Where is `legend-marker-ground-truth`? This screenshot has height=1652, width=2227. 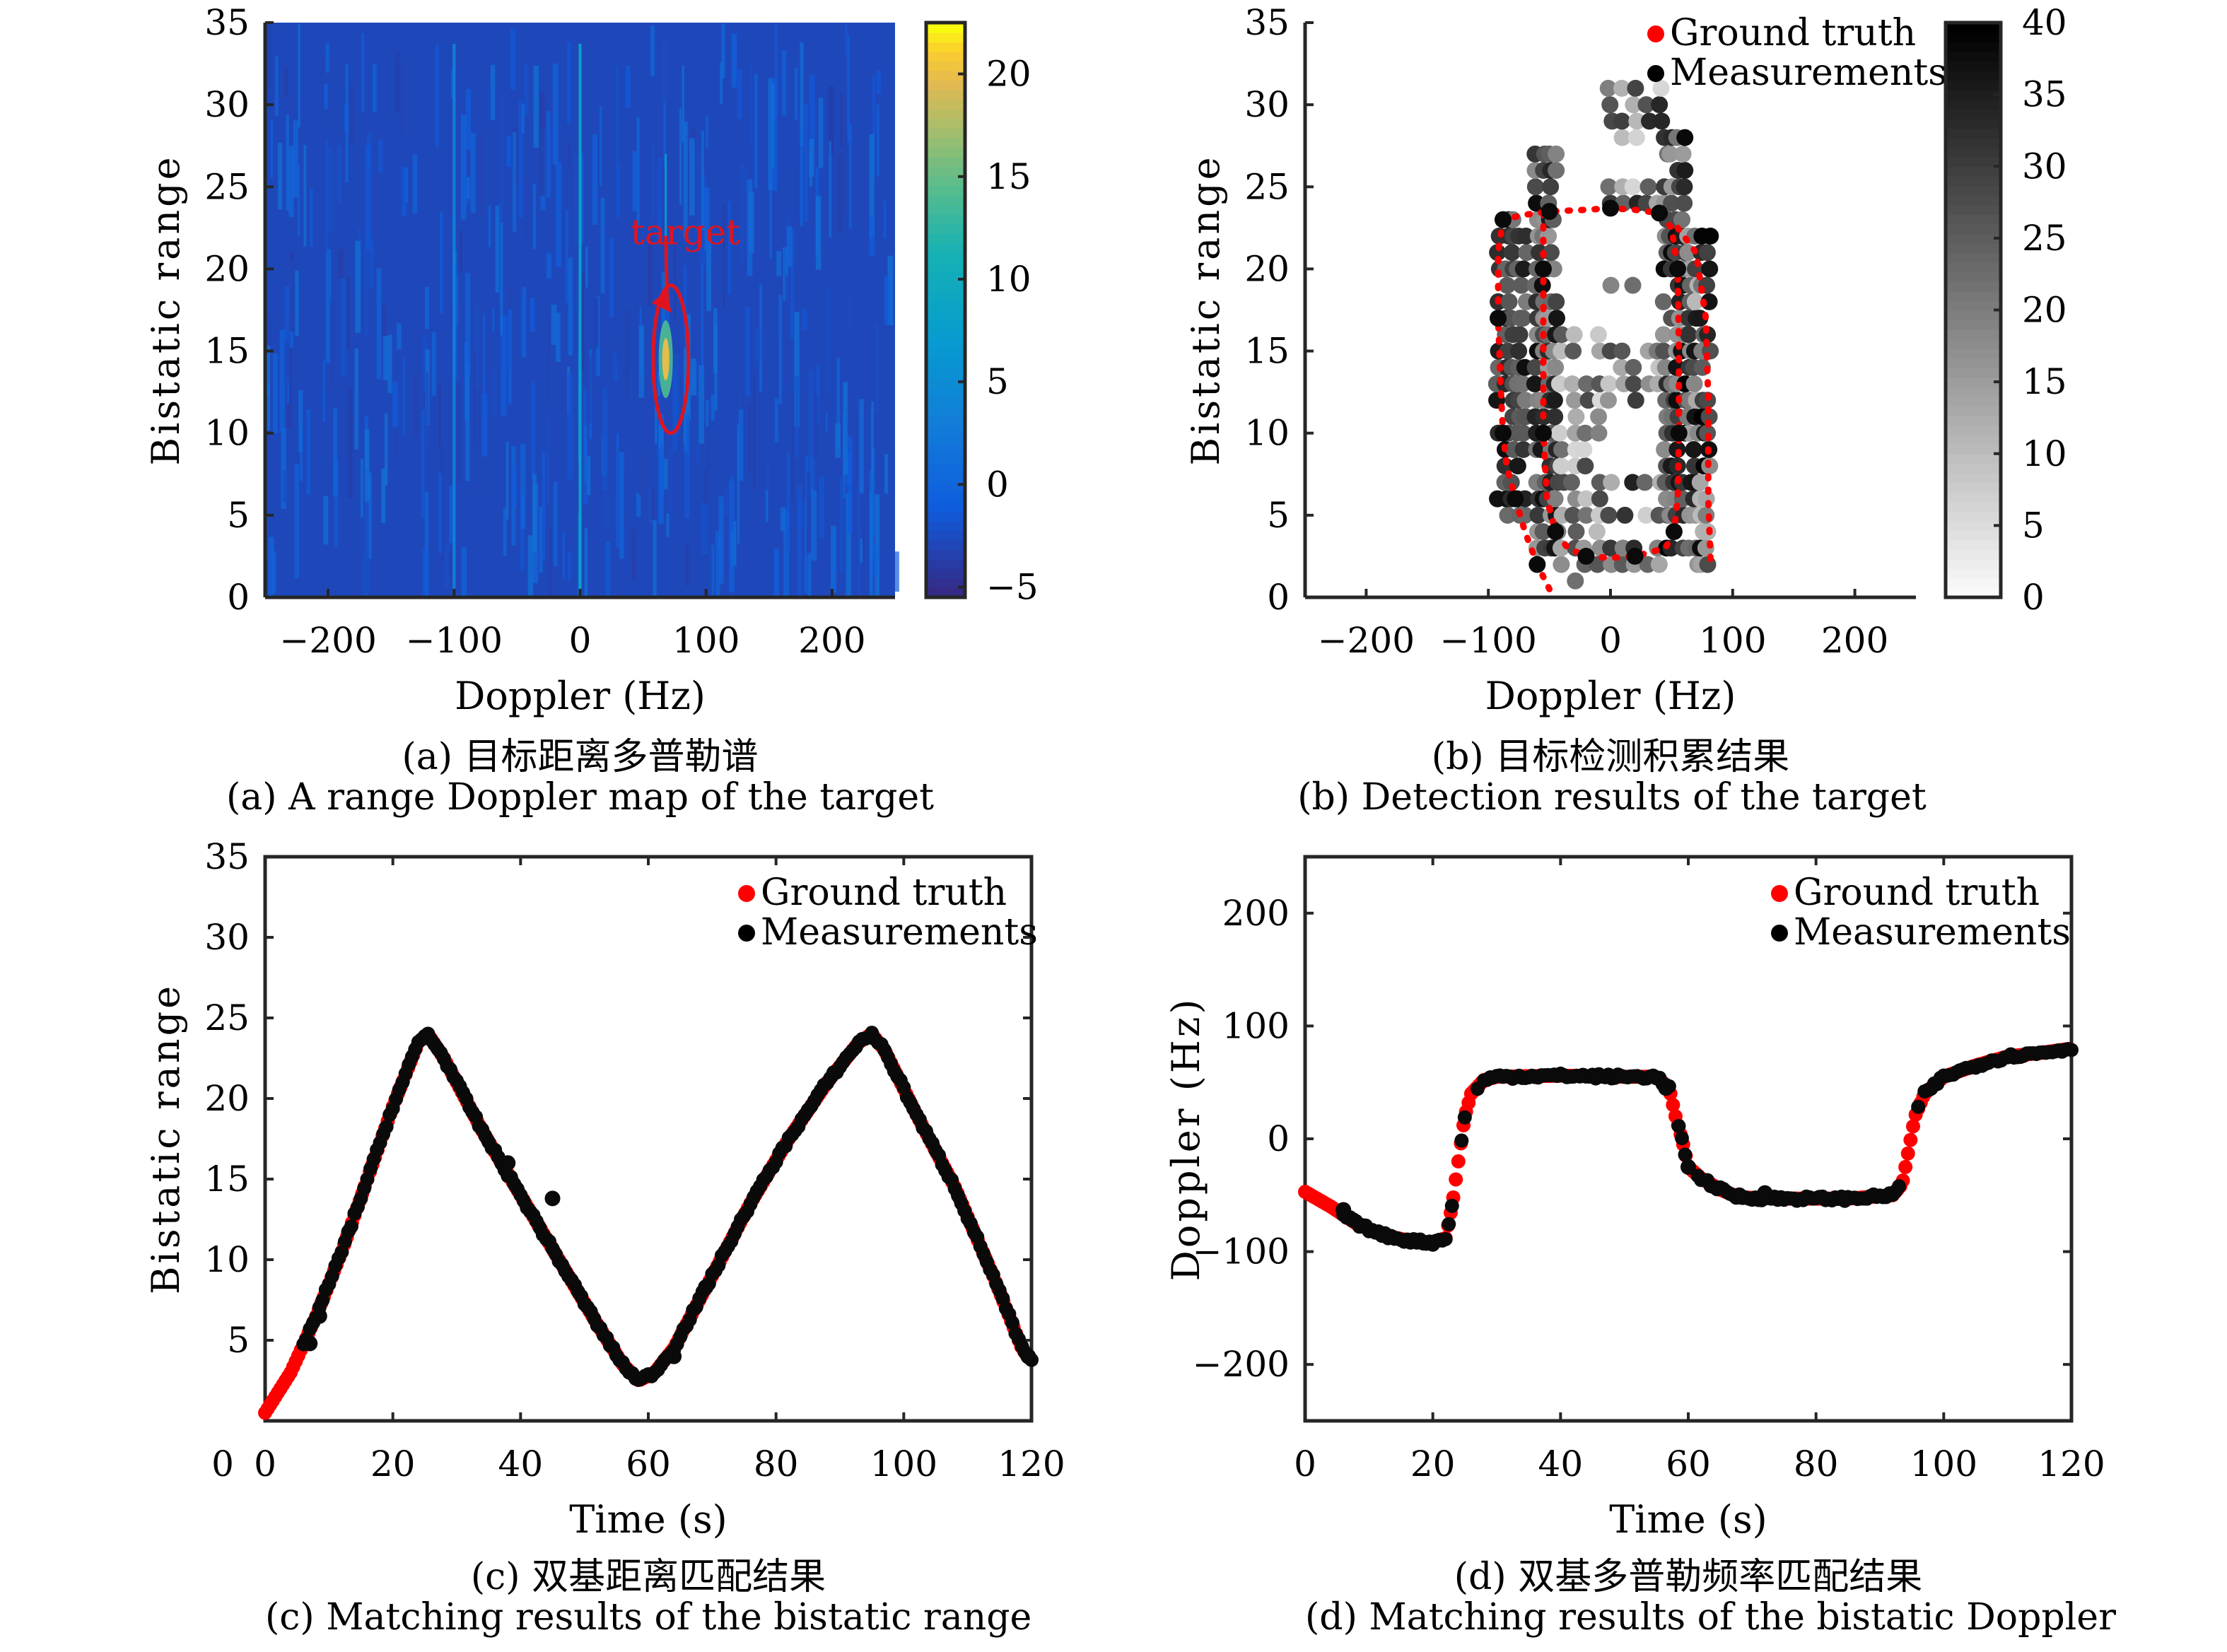 legend-marker-ground-truth is located at coordinates (1780, 893).